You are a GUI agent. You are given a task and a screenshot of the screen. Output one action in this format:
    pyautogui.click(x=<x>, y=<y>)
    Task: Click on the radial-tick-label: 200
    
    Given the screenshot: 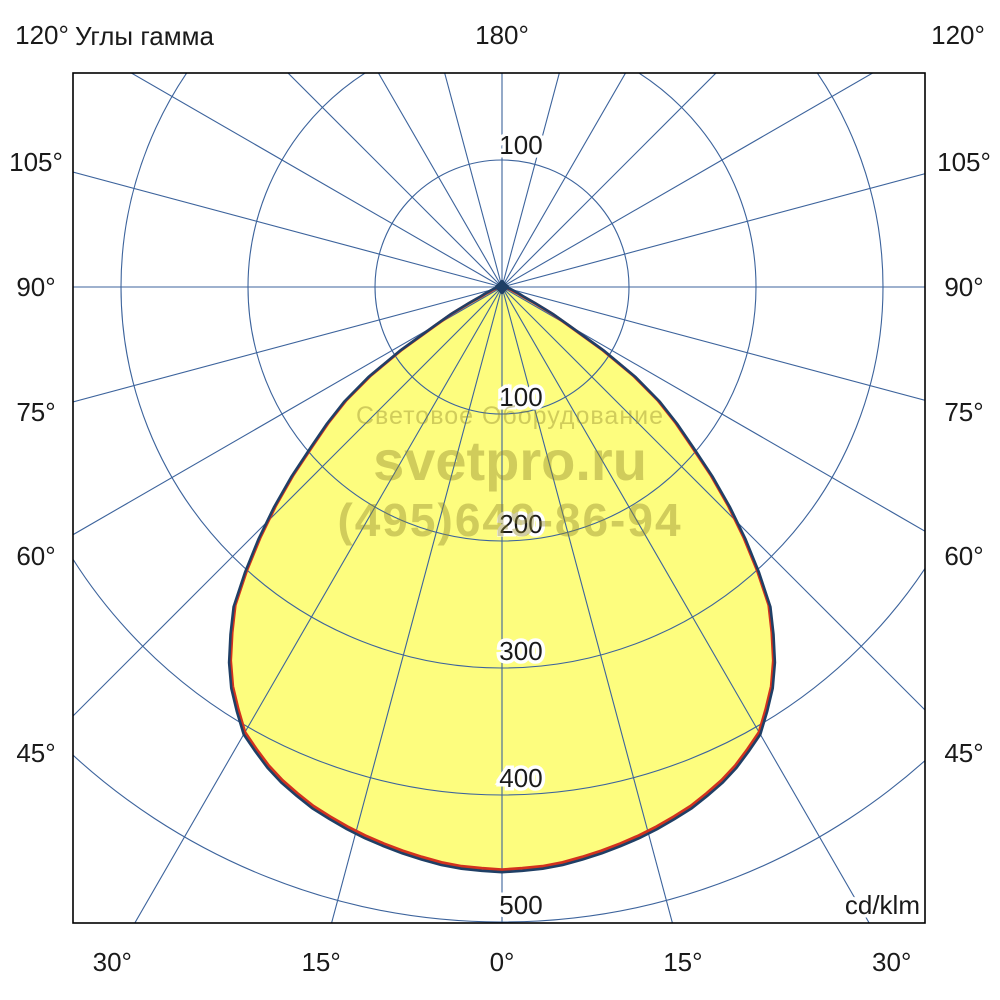 What is the action you would take?
    pyautogui.click(x=520, y=524)
    